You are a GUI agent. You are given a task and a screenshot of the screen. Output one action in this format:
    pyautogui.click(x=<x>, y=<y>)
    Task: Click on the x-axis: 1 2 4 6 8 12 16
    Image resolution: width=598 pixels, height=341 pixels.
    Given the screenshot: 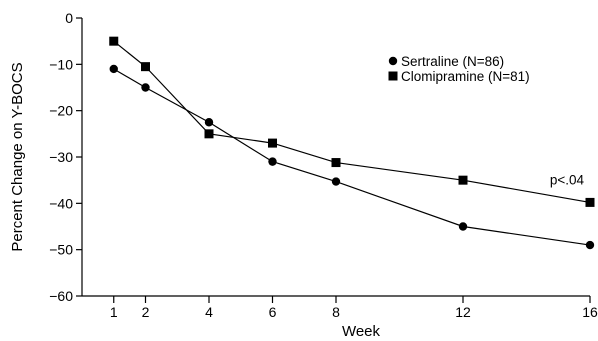 What is the action you would take?
    pyautogui.click(x=340, y=307)
    